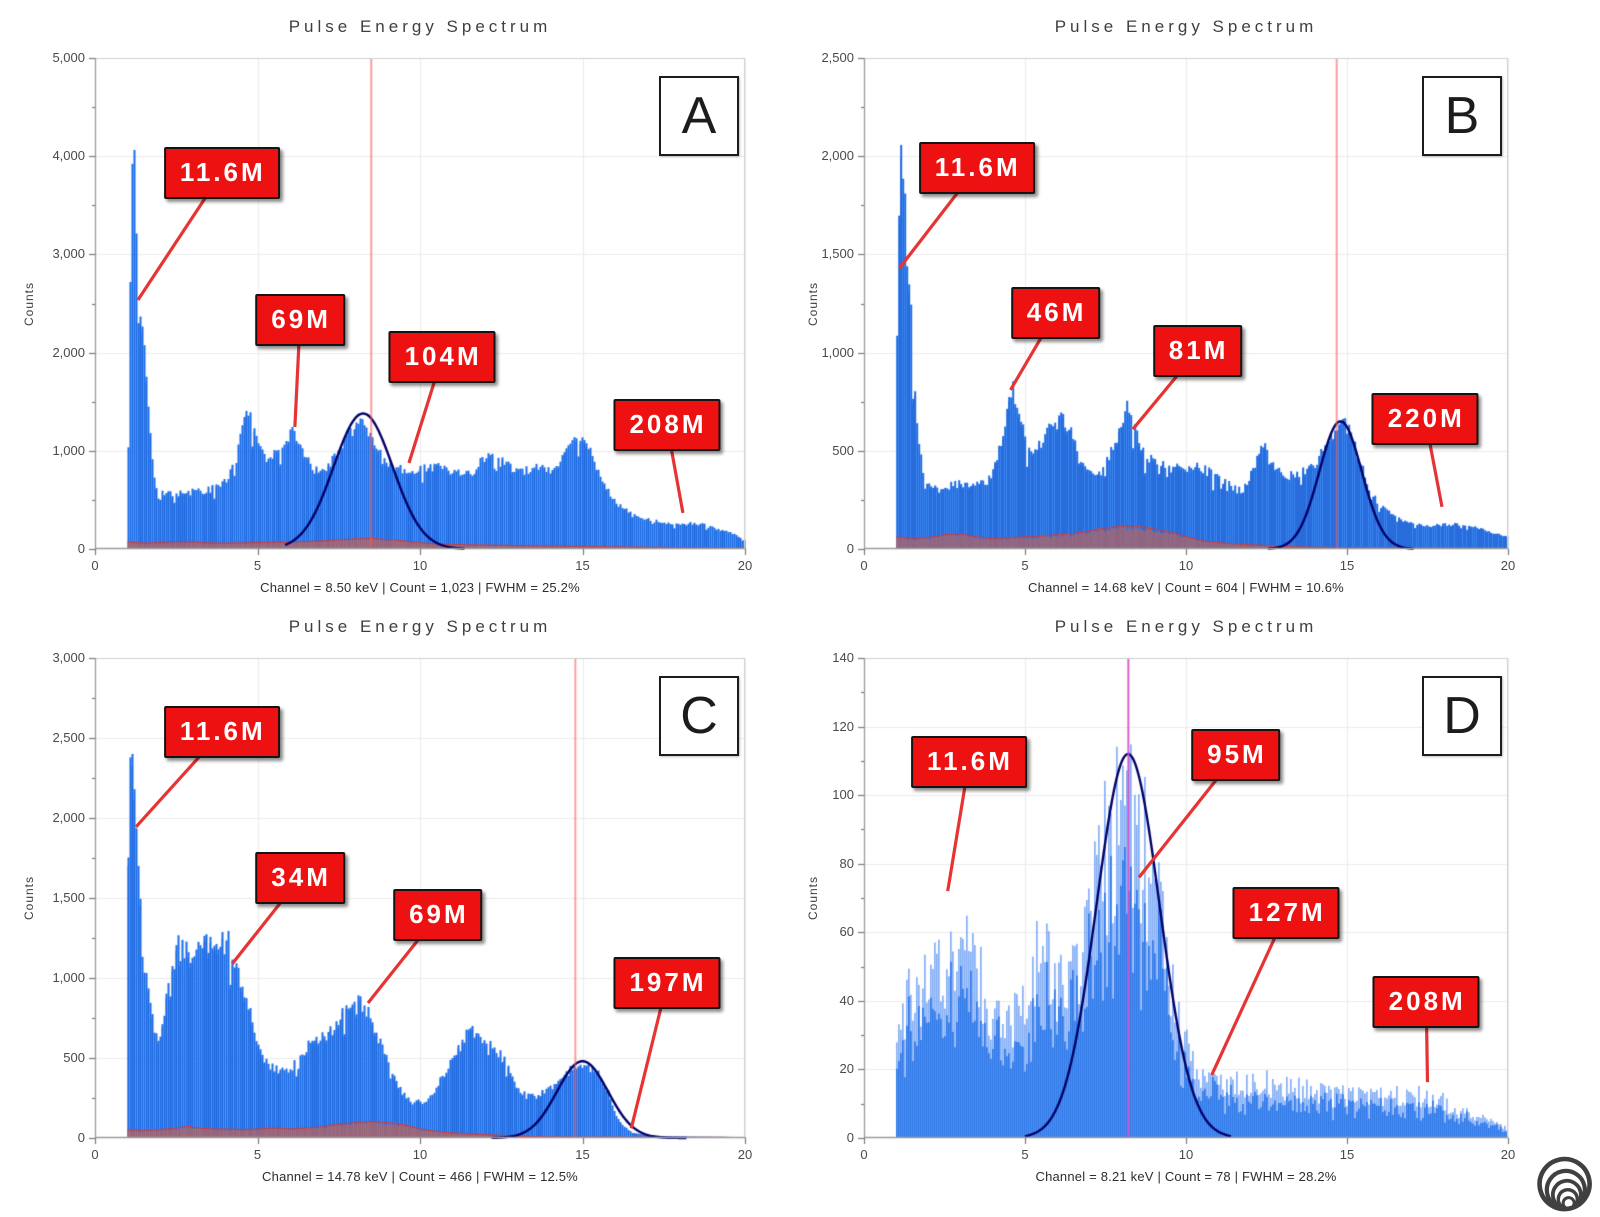  Describe the element at coordinates (846, 863) in the screenshot. I see `y-tick-label: 80` at that location.